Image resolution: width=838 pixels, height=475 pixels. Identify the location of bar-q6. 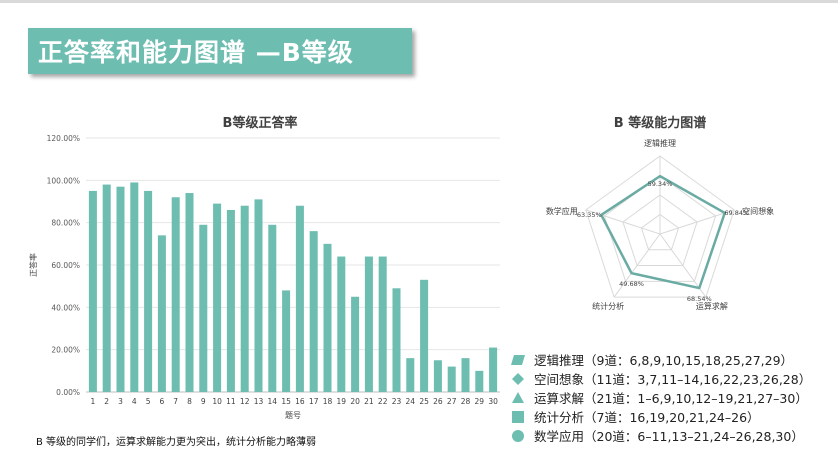
(161, 313).